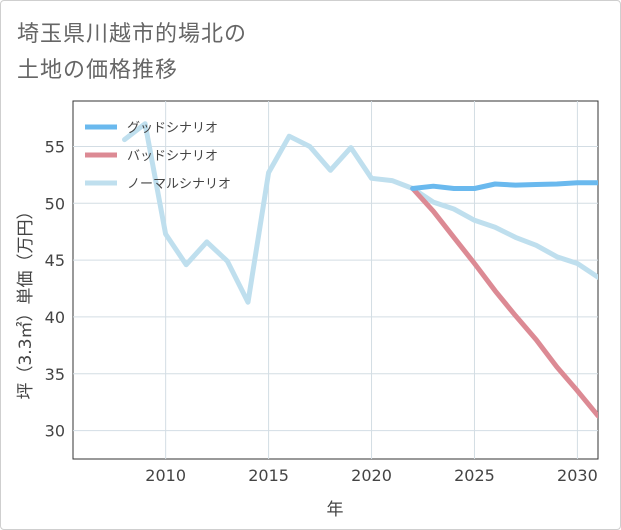 Image resolution: width=621 pixels, height=530 pixels. What do you see at coordinates (55, 288) in the screenshot?
I see `y-tick-labels: 30 35 40 45 50 55` at bounding box center [55, 288].